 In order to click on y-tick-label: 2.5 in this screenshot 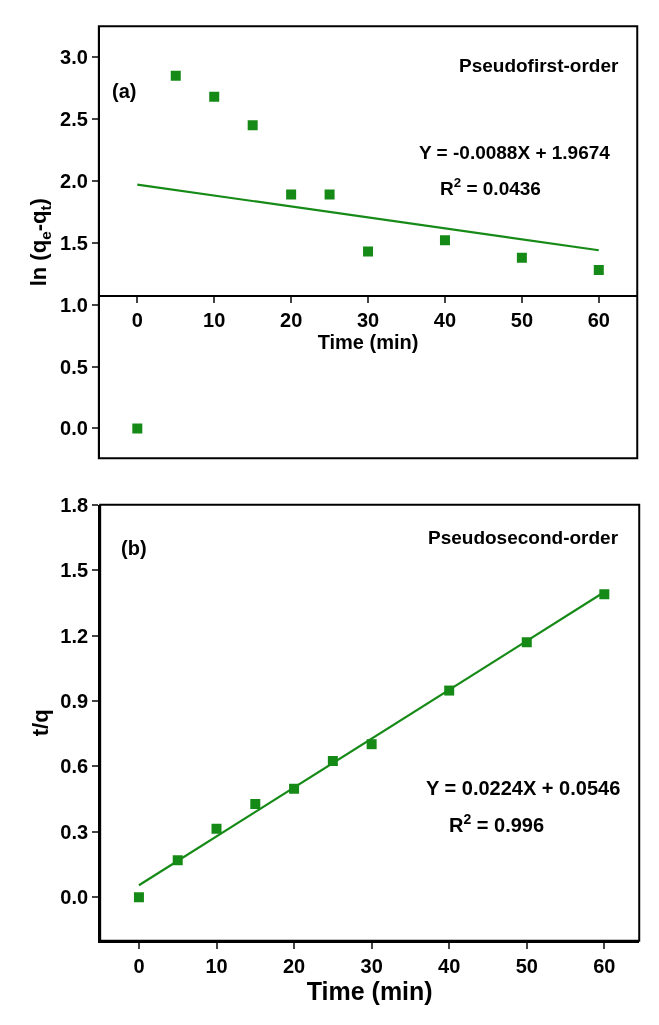, I will do `click(74, 119)`.